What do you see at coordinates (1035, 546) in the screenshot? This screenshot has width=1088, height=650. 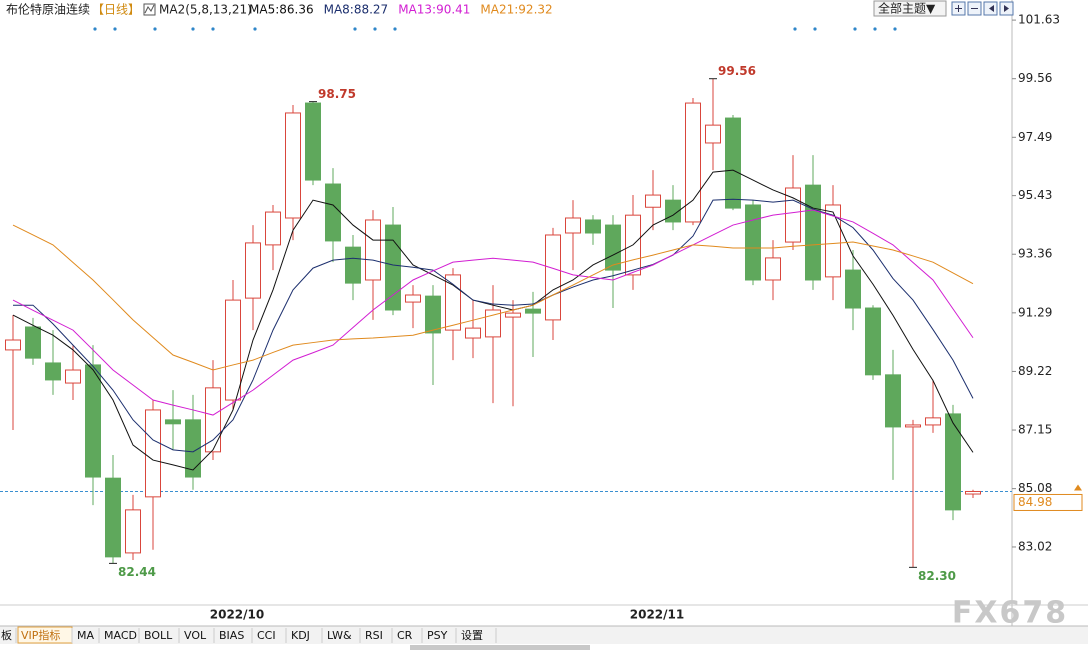 I see `y-tick-label: 83.02` at bounding box center [1035, 546].